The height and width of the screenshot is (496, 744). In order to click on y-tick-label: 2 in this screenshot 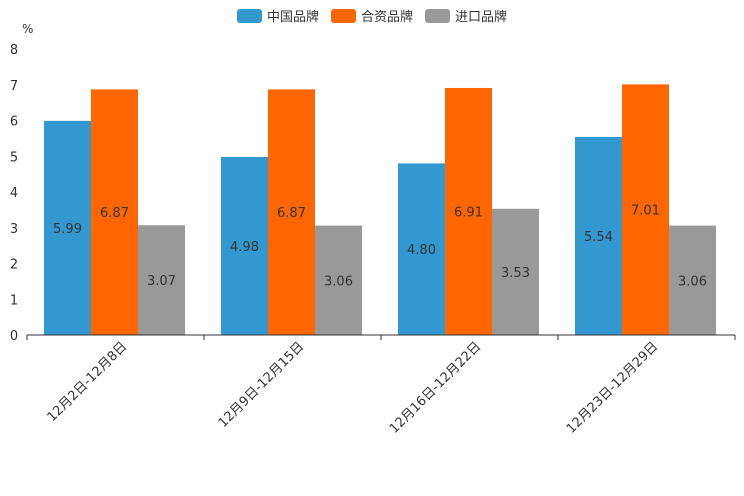, I will do `click(14, 265)`.